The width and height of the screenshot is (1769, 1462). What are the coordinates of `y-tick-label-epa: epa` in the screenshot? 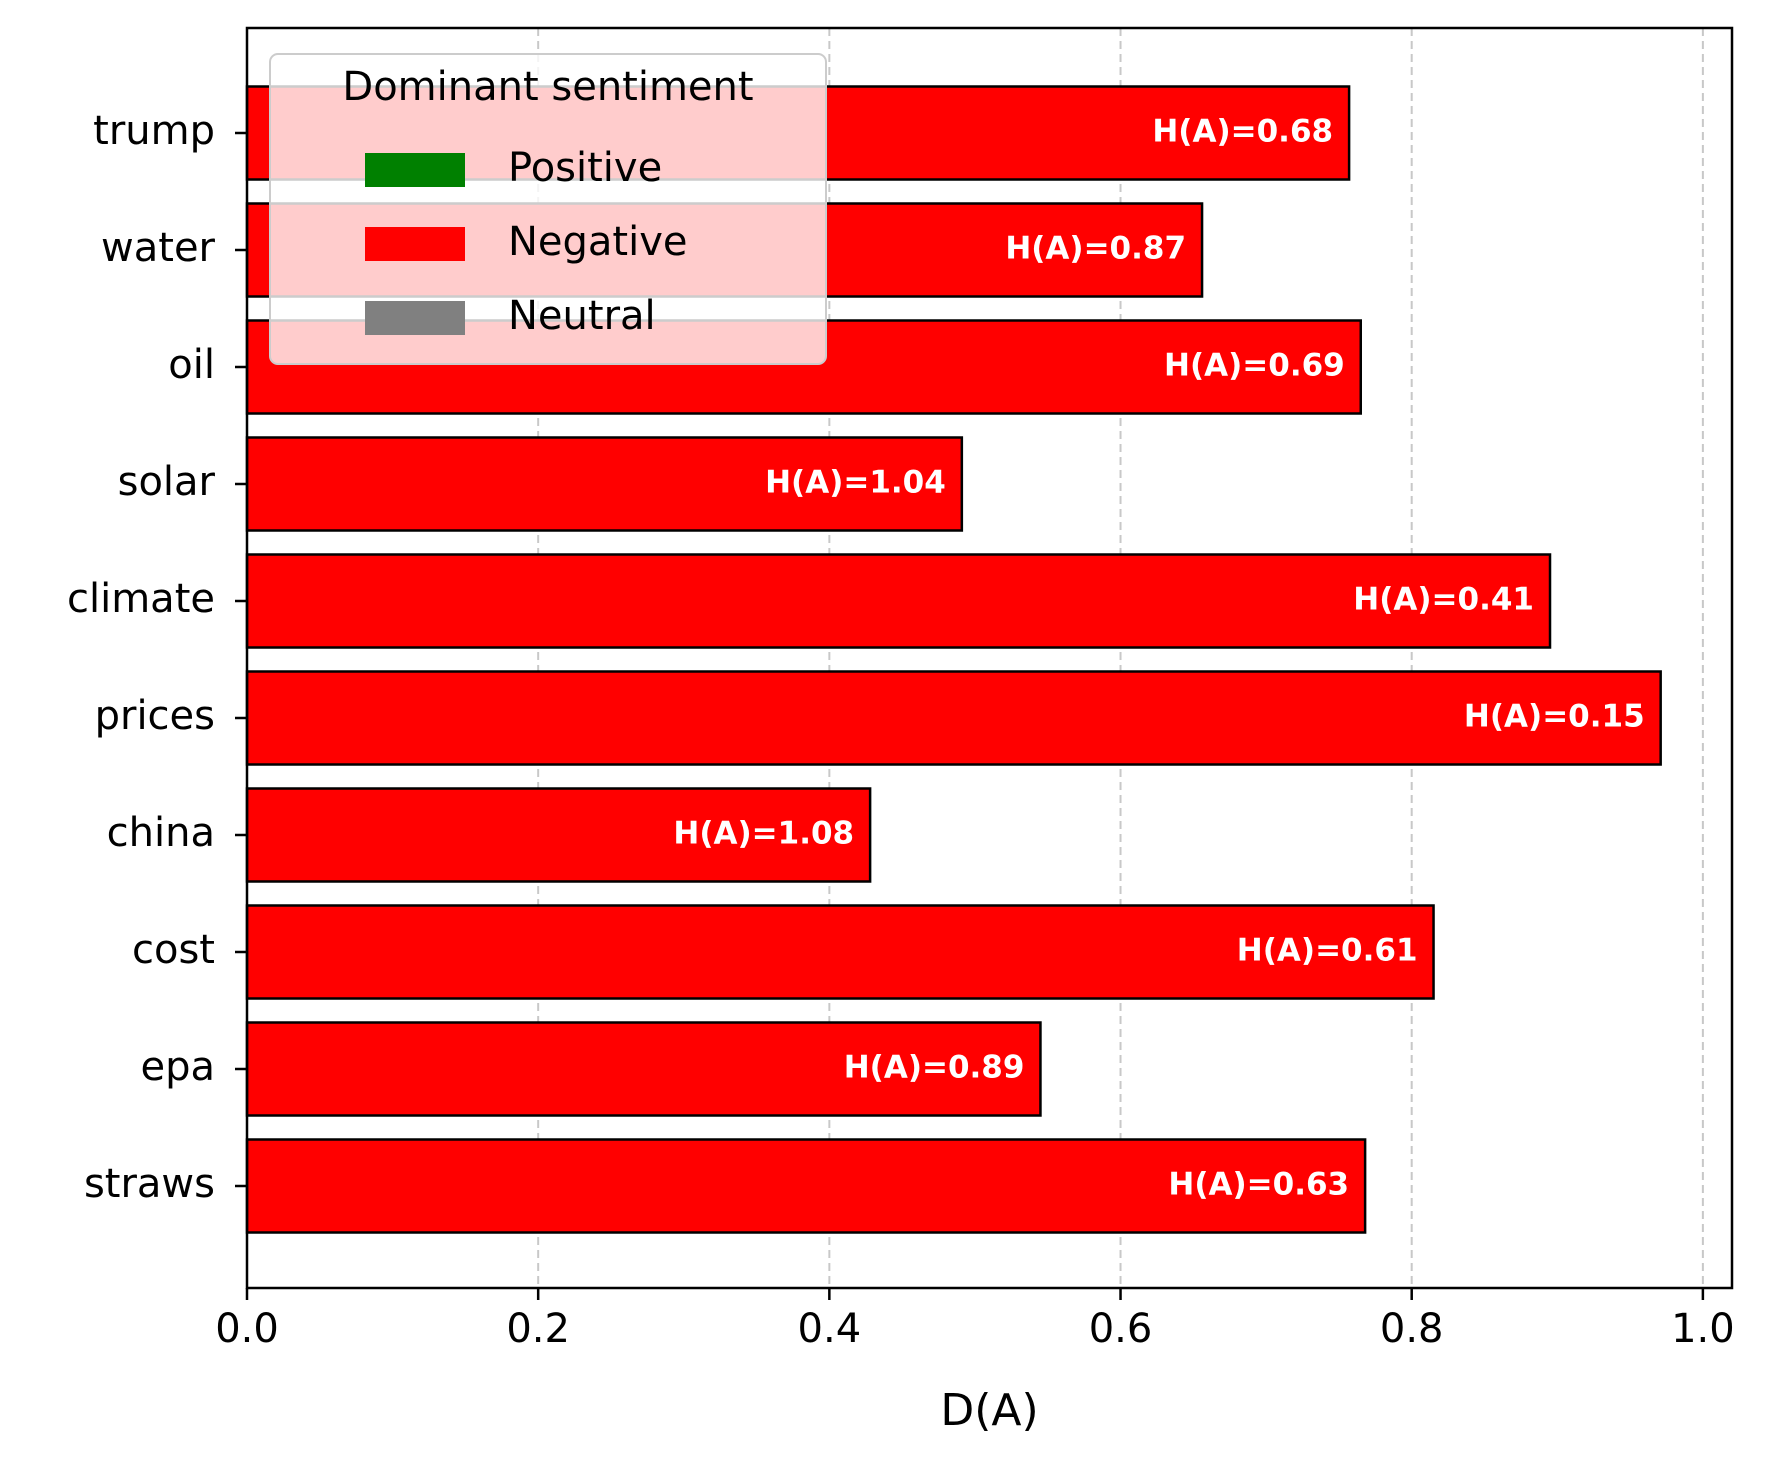 It's located at (177, 1067).